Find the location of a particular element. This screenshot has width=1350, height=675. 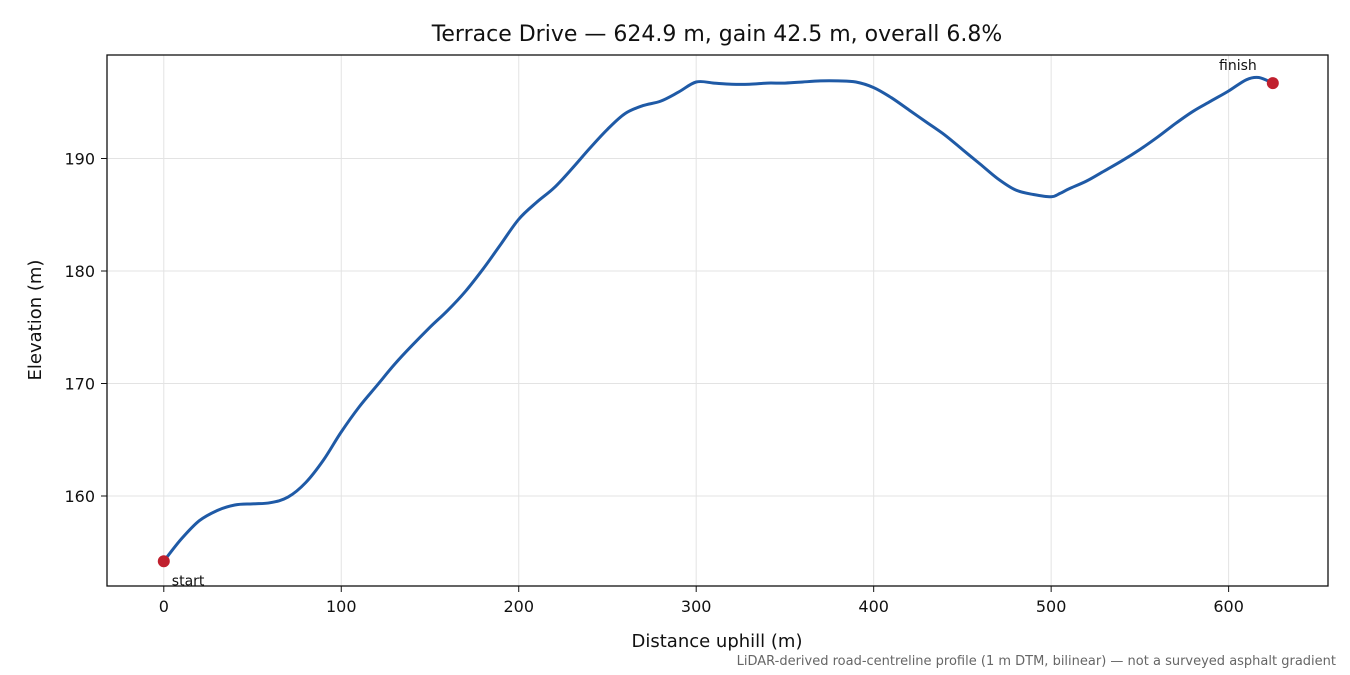

x-tick-label: 400 is located at coordinates (873, 606).